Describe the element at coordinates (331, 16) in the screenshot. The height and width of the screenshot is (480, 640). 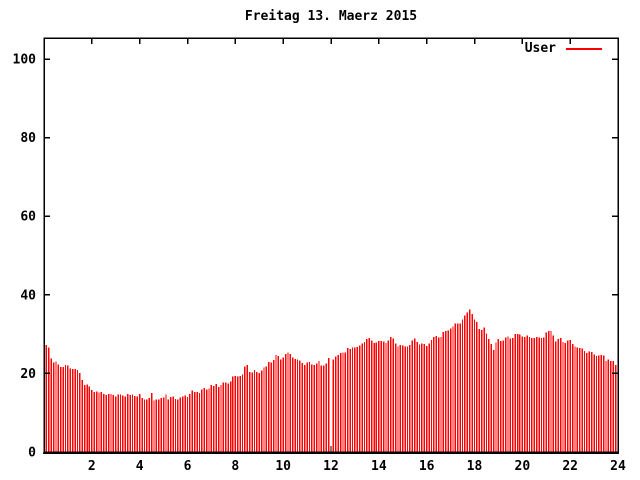
I see `chart-title: Freitag 13. Maerz 2015` at that location.